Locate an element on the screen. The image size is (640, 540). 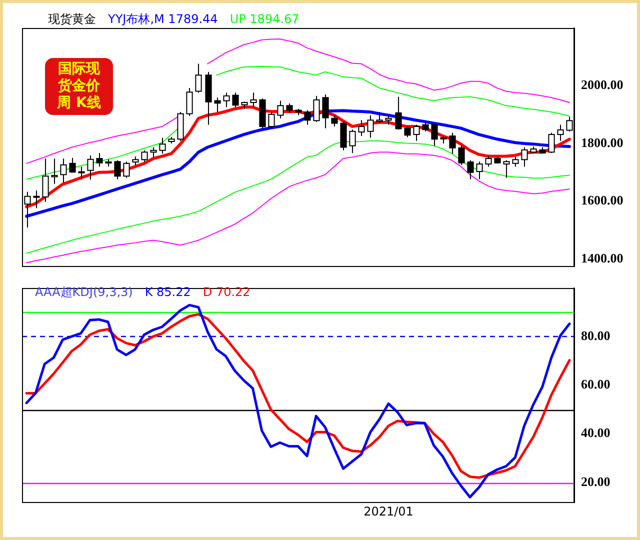
y-tick-label: 1800.00 is located at coordinates (602, 142).